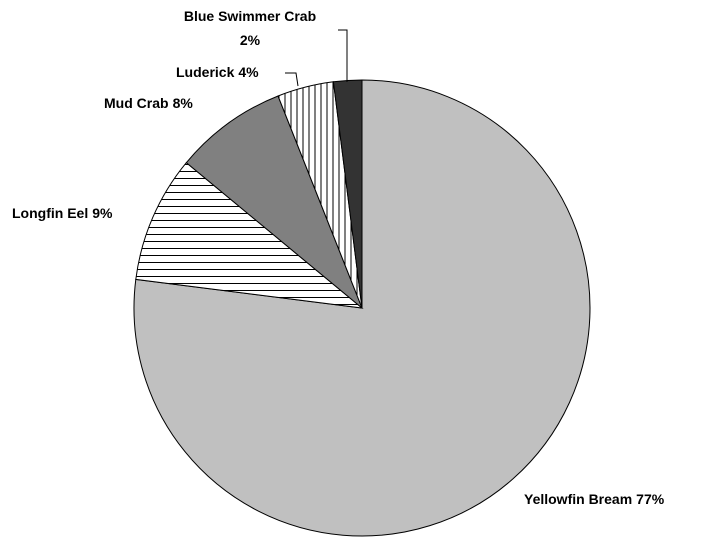 The image size is (709, 538). I want to click on label-name: Yellowfin Bream, so click(578, 499).